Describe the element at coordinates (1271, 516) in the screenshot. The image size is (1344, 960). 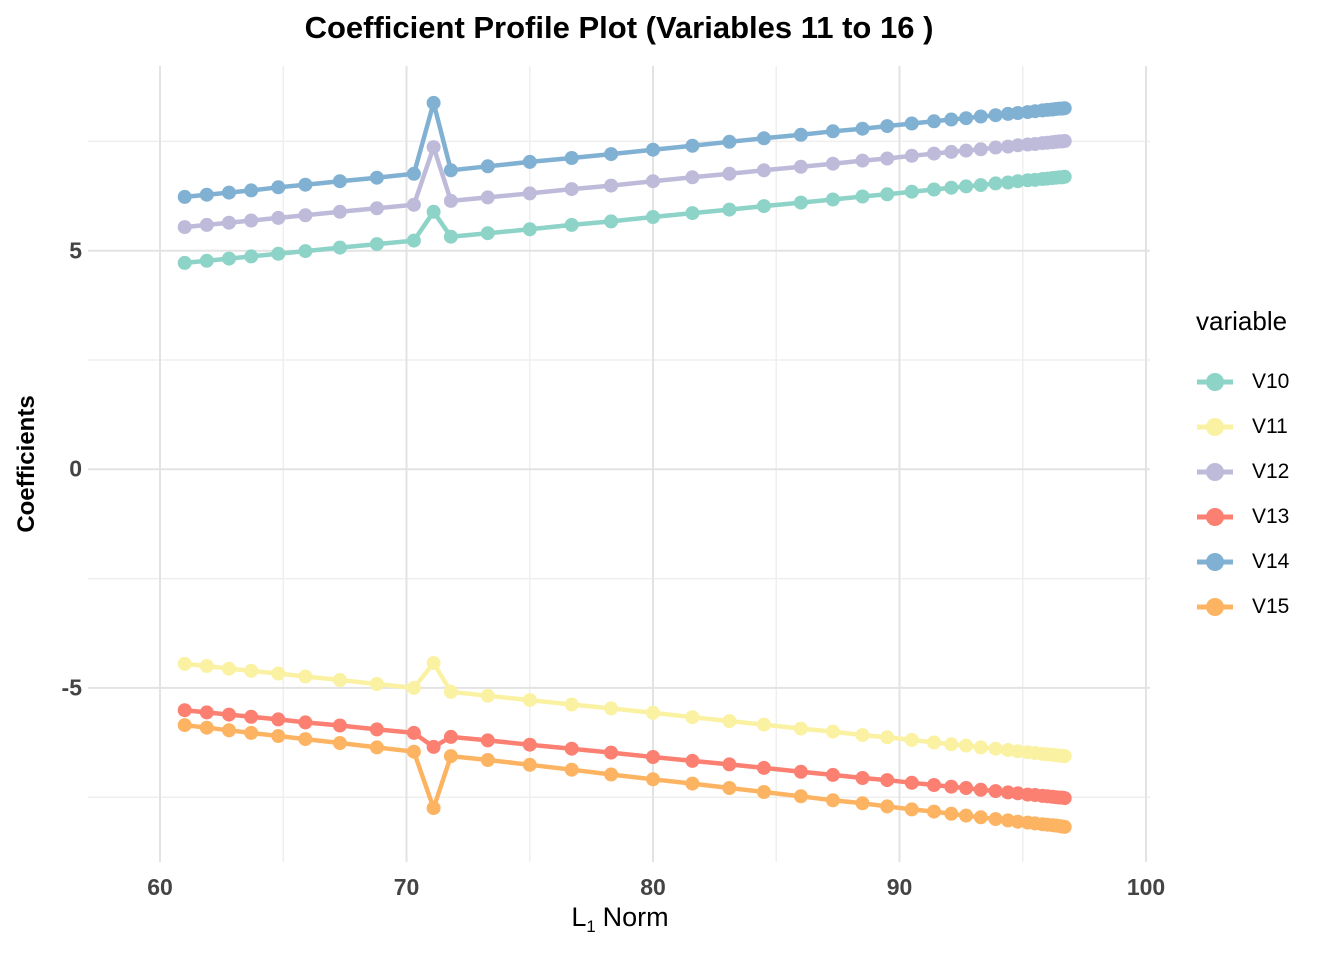
I see `legend-label: V13` at that location.